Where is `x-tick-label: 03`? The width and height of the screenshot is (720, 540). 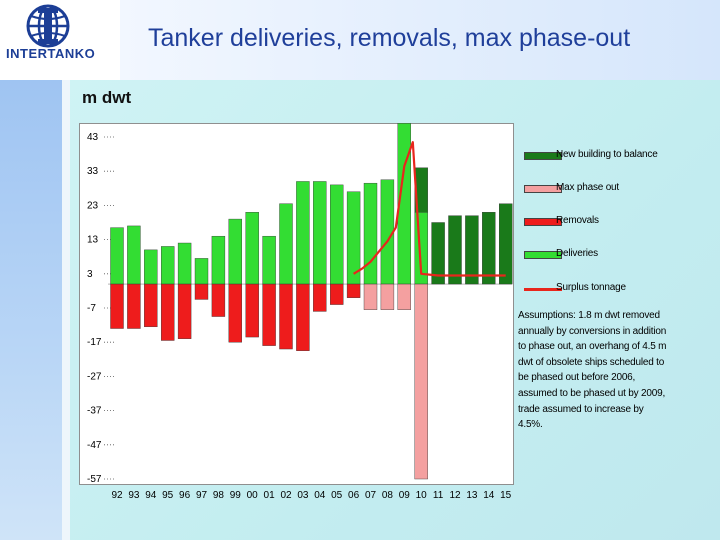 x-tick-label: 03 is located at coordinates (303, 495).